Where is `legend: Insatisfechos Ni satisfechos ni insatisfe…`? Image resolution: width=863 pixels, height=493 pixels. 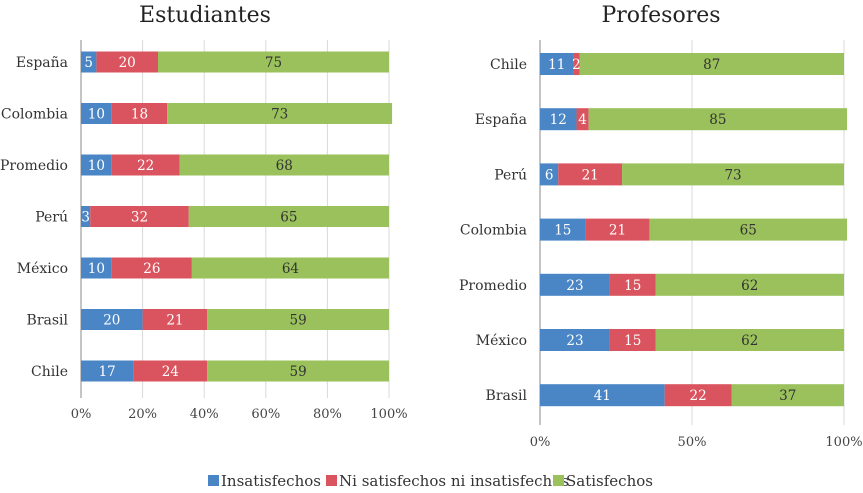 legend: Insatisfechos Ni satisfechos ni insatisfe… is located at coordinates (430, 481).